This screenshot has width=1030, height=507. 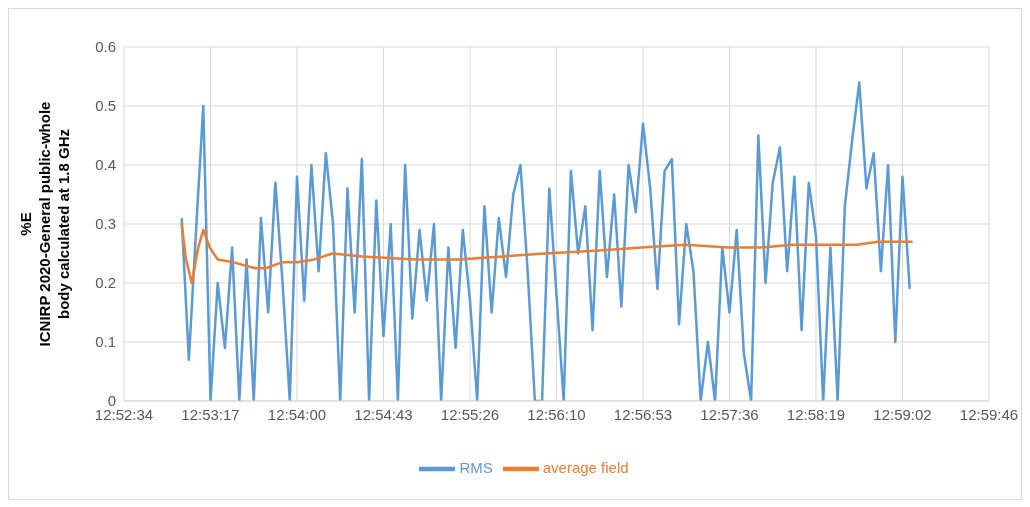 What do you see at coordinates (105, 165) in the screenshot?
I see `y-tick-label: 0.4` at bounding box center [105, 165].